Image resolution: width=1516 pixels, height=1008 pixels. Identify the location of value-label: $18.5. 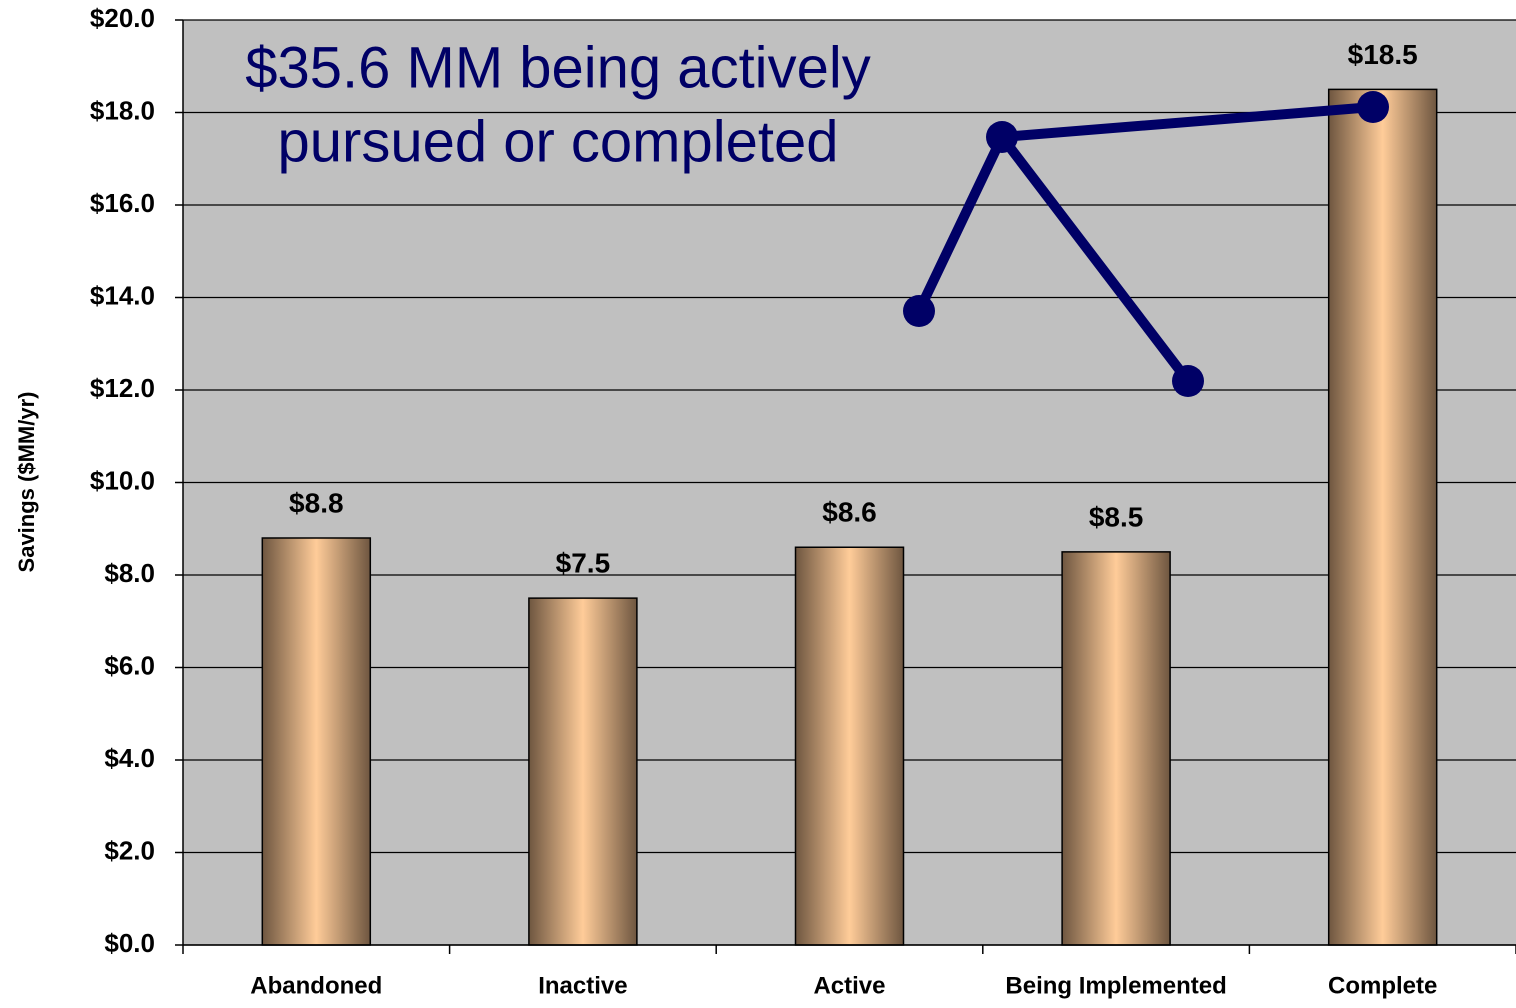
(1383, 54).